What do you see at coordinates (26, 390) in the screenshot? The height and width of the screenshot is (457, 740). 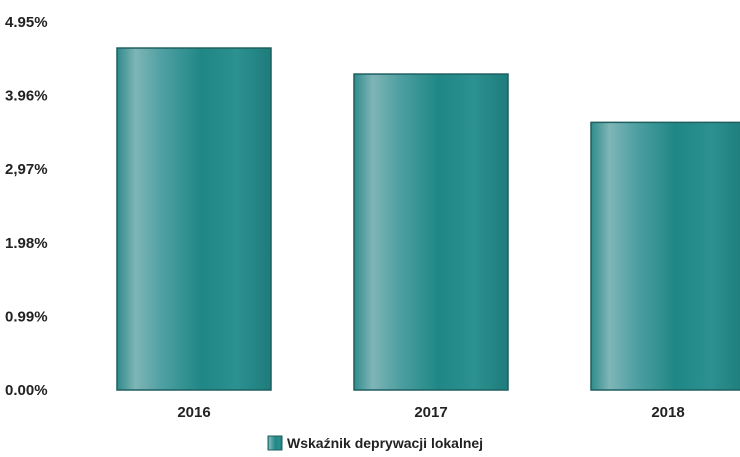 I see `y-tick-label: 0.00%` at bounding box center [26, 390].